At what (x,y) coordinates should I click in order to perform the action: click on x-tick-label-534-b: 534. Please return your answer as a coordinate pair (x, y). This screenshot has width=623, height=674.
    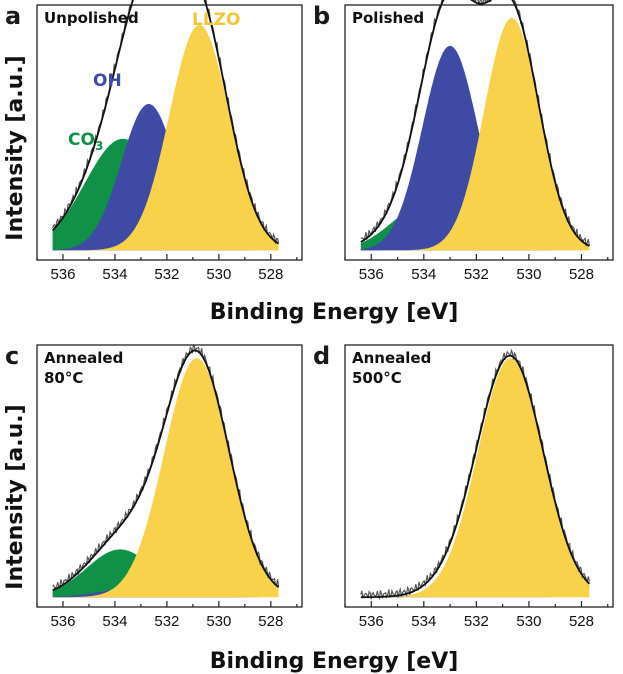
    Looking at the image, I should click on (423, 274).